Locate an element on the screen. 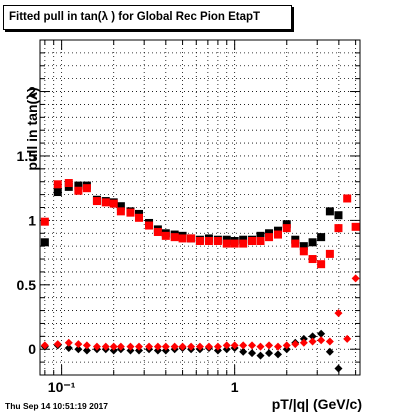 Image resolution: width=400 pixels, height=414 pixels. x-tick-label: 1 is located at coordinates (235, 387).